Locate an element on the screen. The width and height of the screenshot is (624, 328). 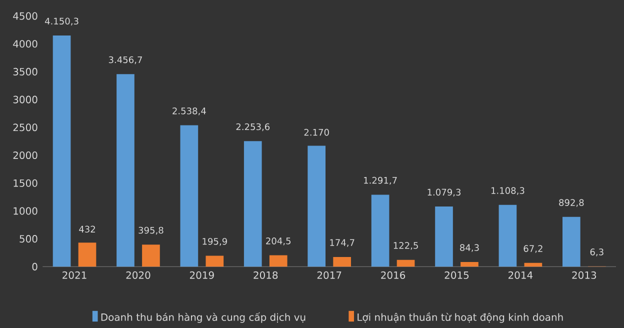
data-label: 204,5 is located at coordinates (278, 241).